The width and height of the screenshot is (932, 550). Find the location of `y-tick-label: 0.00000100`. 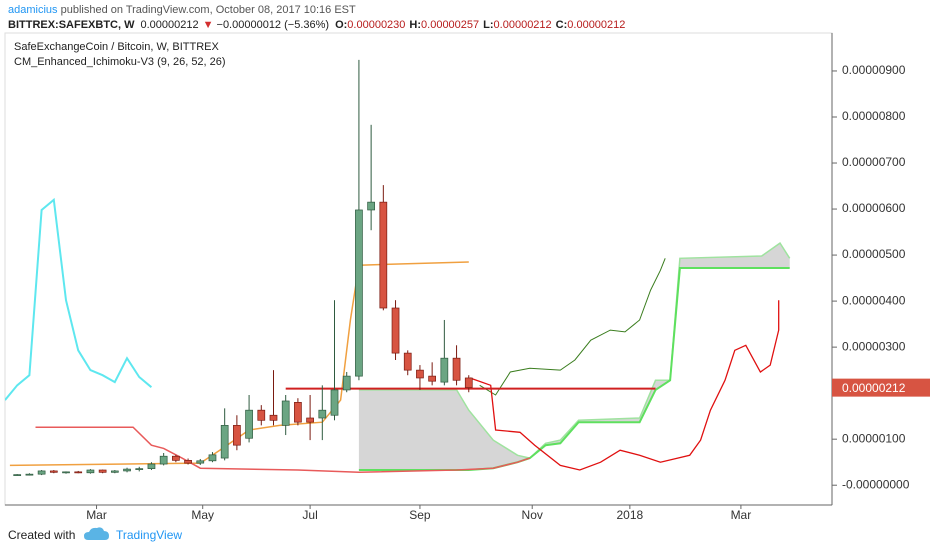

y-tick-label: 0.00000100 is located at coordinates (874, 438).